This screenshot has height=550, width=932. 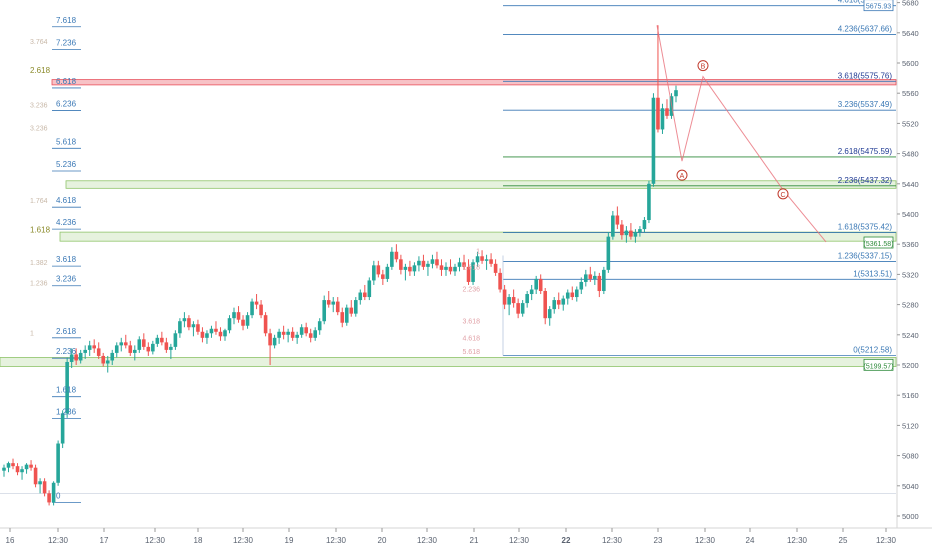 I want to click on fib-left-faint-label: 1.236, so click(x=39, y=284).